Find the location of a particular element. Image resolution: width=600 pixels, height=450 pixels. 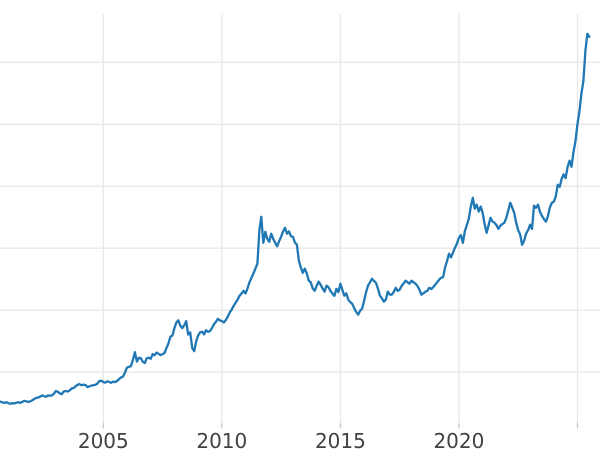

x-axis-tick-marks is located at coordinates (340, 426).